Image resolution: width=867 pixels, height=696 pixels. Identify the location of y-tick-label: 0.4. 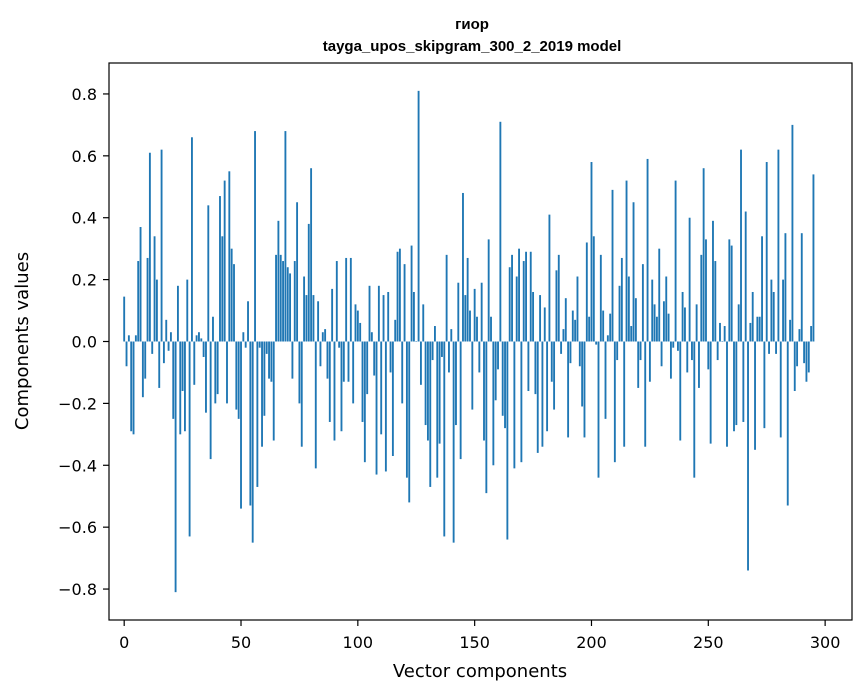
(84, 218).